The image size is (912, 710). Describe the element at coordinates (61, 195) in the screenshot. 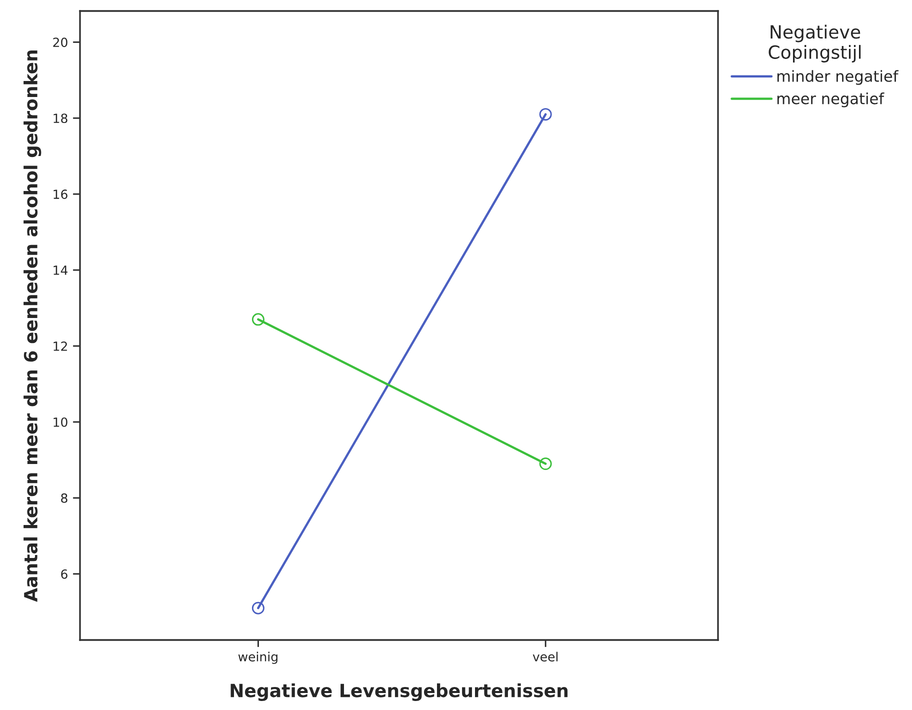

I see `y-tick-label: 16` at that location.